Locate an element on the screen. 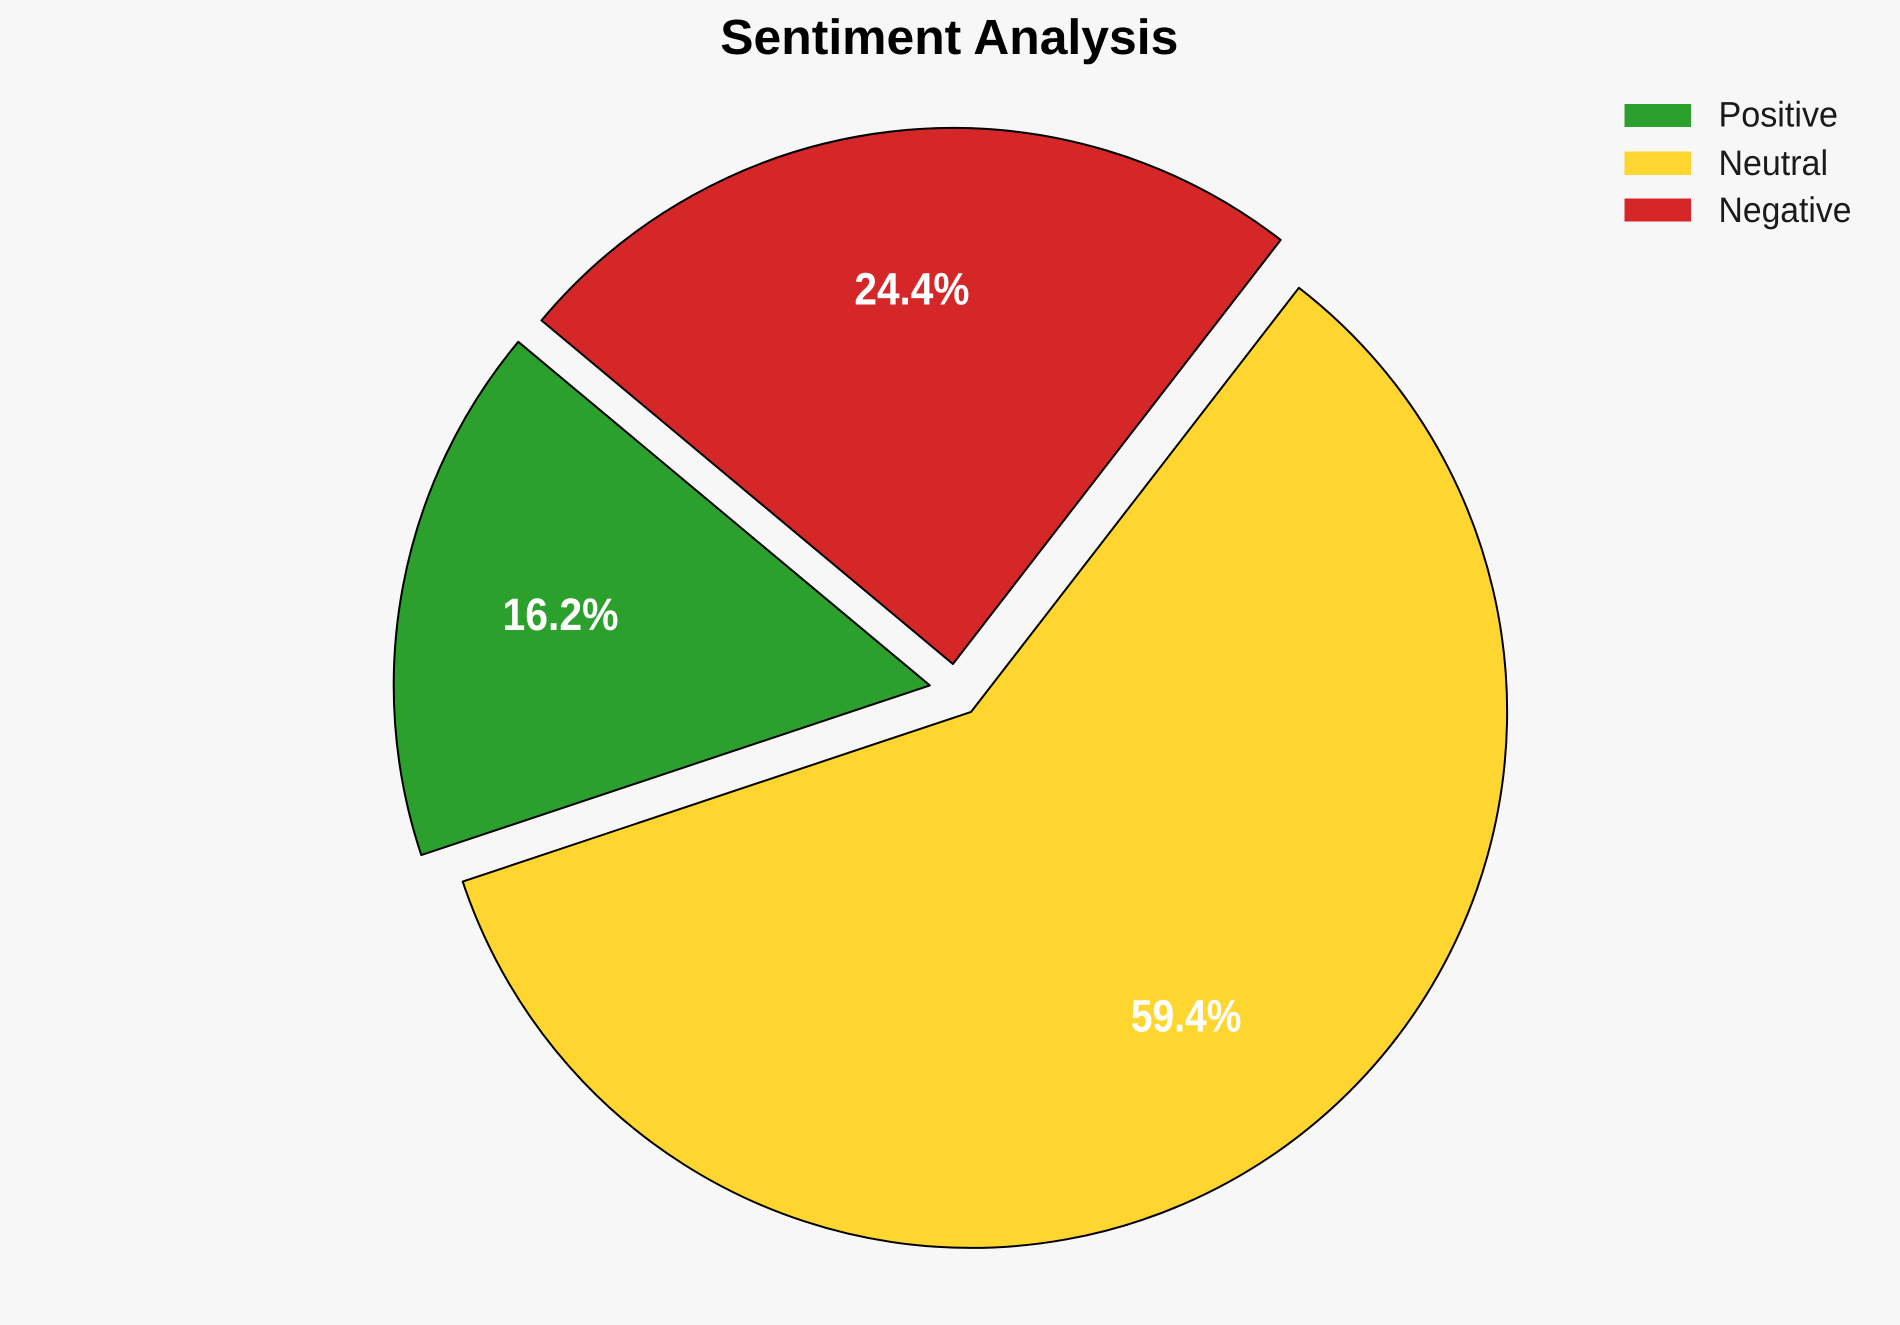  svg-text: 59.4% is located at coordinates (1186, 1016).